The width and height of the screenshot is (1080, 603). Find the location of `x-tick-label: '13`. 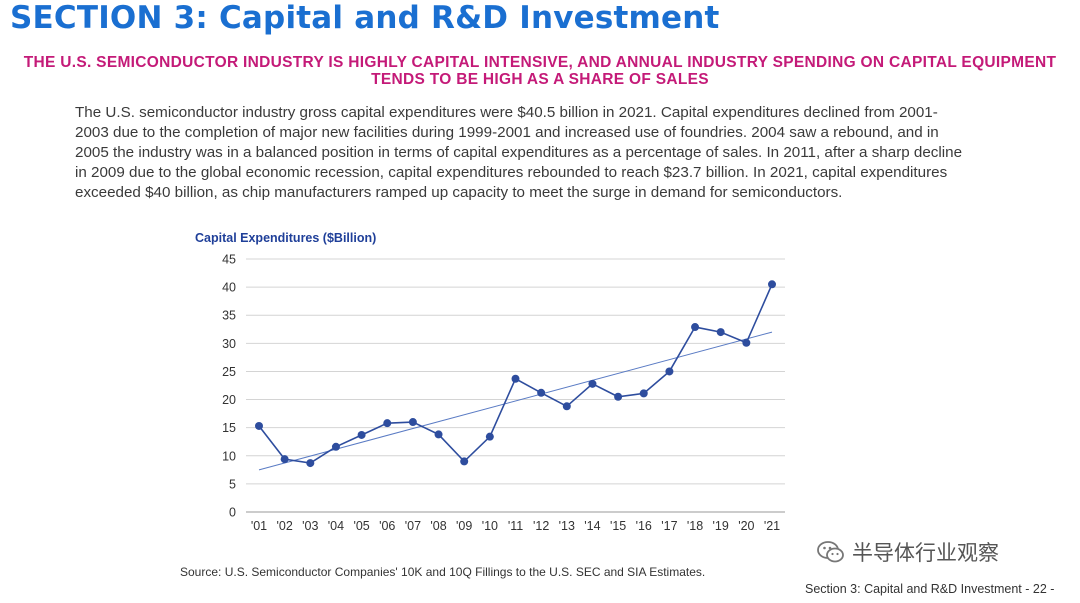

x-tick-label: '13 is located at coordinates (567, 526).